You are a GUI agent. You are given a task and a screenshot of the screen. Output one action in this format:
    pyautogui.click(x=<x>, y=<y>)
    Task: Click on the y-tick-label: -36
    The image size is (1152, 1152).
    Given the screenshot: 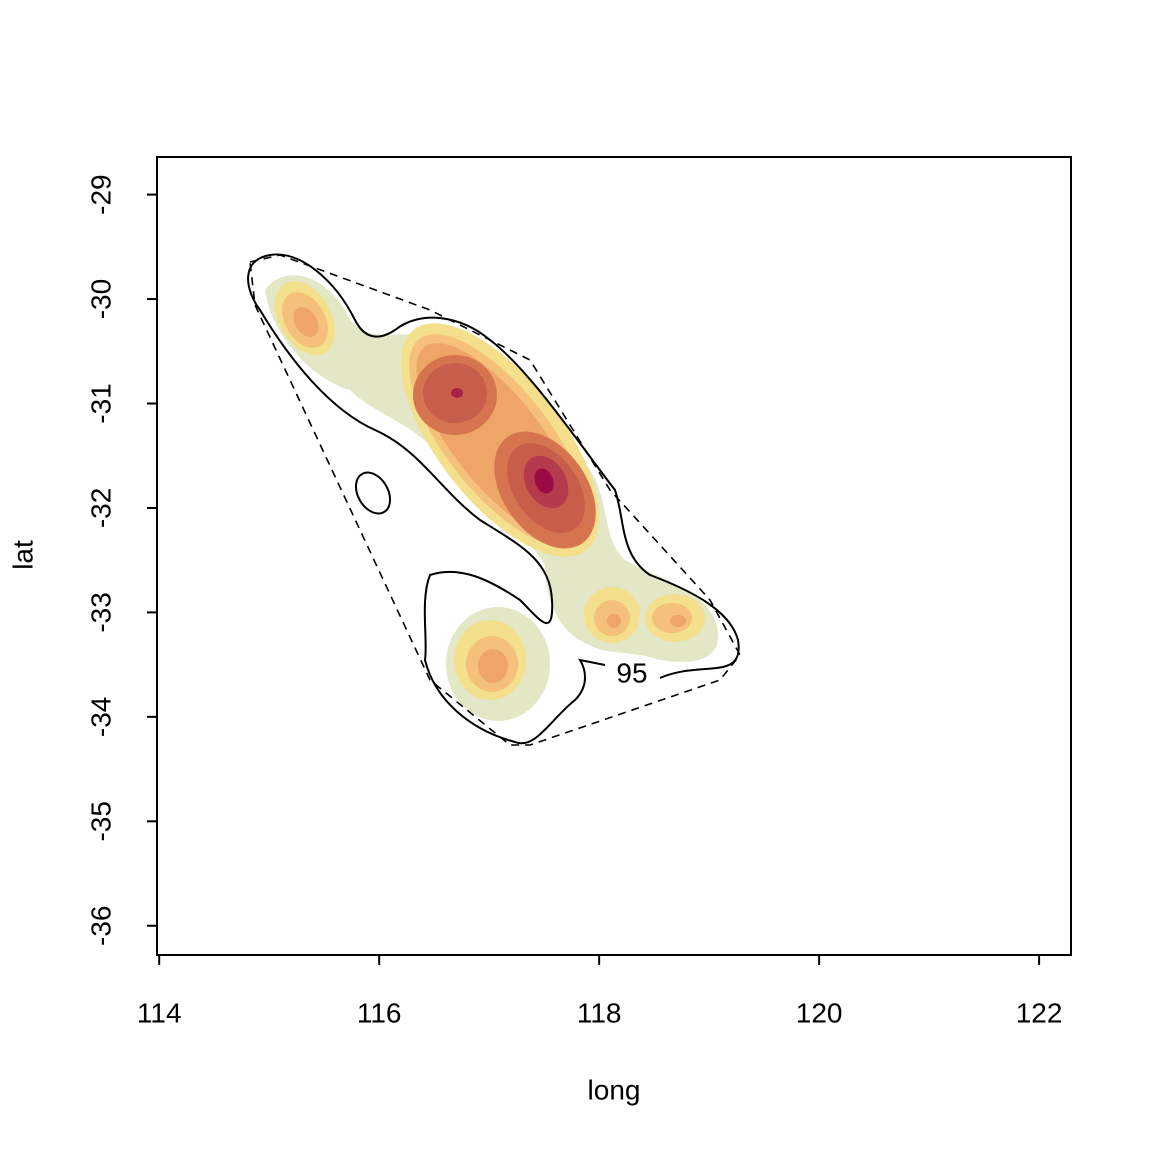 What is the action you would take?
    pyautogui.click(x=100, y=926)
    